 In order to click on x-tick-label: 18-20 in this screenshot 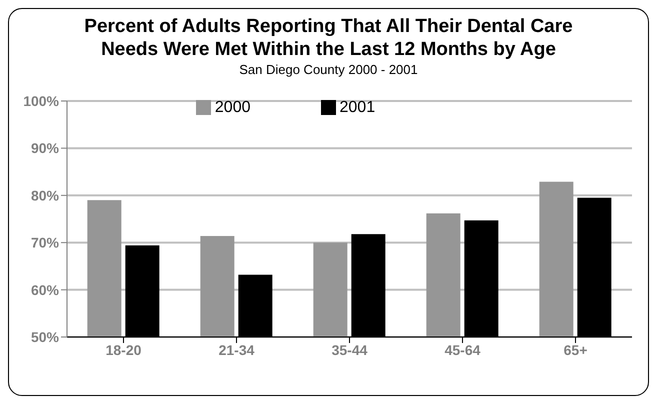, I will do `click(124, 350)`.